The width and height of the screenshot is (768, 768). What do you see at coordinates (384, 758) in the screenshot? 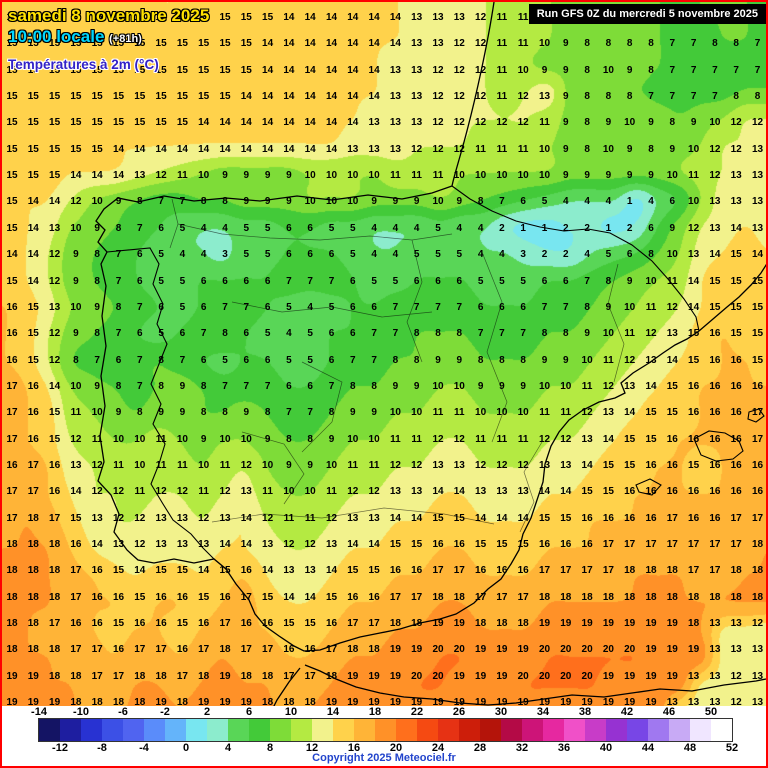
I see `copyright: Copyright 2025 Meteociel.fr` at bounding box center [384, 758].